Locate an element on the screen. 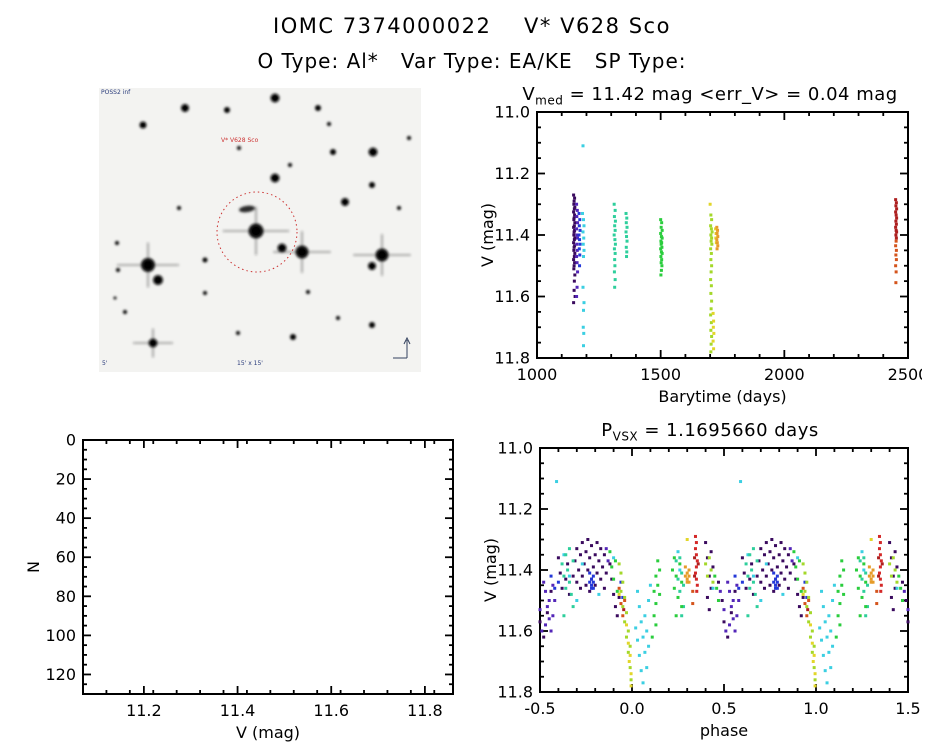 The height and width of the screenshot is (747, 944). lightcurve-title: Vmed = 11.42 mag <err_V> = 0.04 mag is located at coordinates (709, 96).